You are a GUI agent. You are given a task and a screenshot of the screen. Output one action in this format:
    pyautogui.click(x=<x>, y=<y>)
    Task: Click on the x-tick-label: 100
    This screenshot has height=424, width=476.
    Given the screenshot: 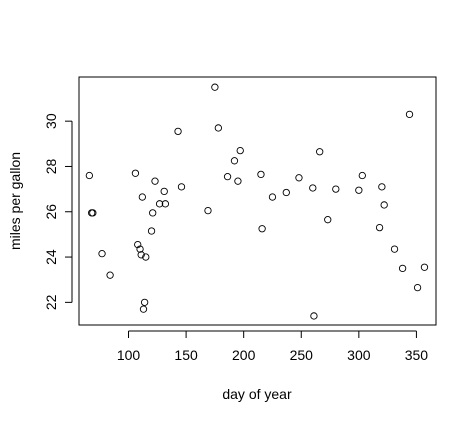 What is the action you would take?
    pyautogui.click(x=129, y=355)
    